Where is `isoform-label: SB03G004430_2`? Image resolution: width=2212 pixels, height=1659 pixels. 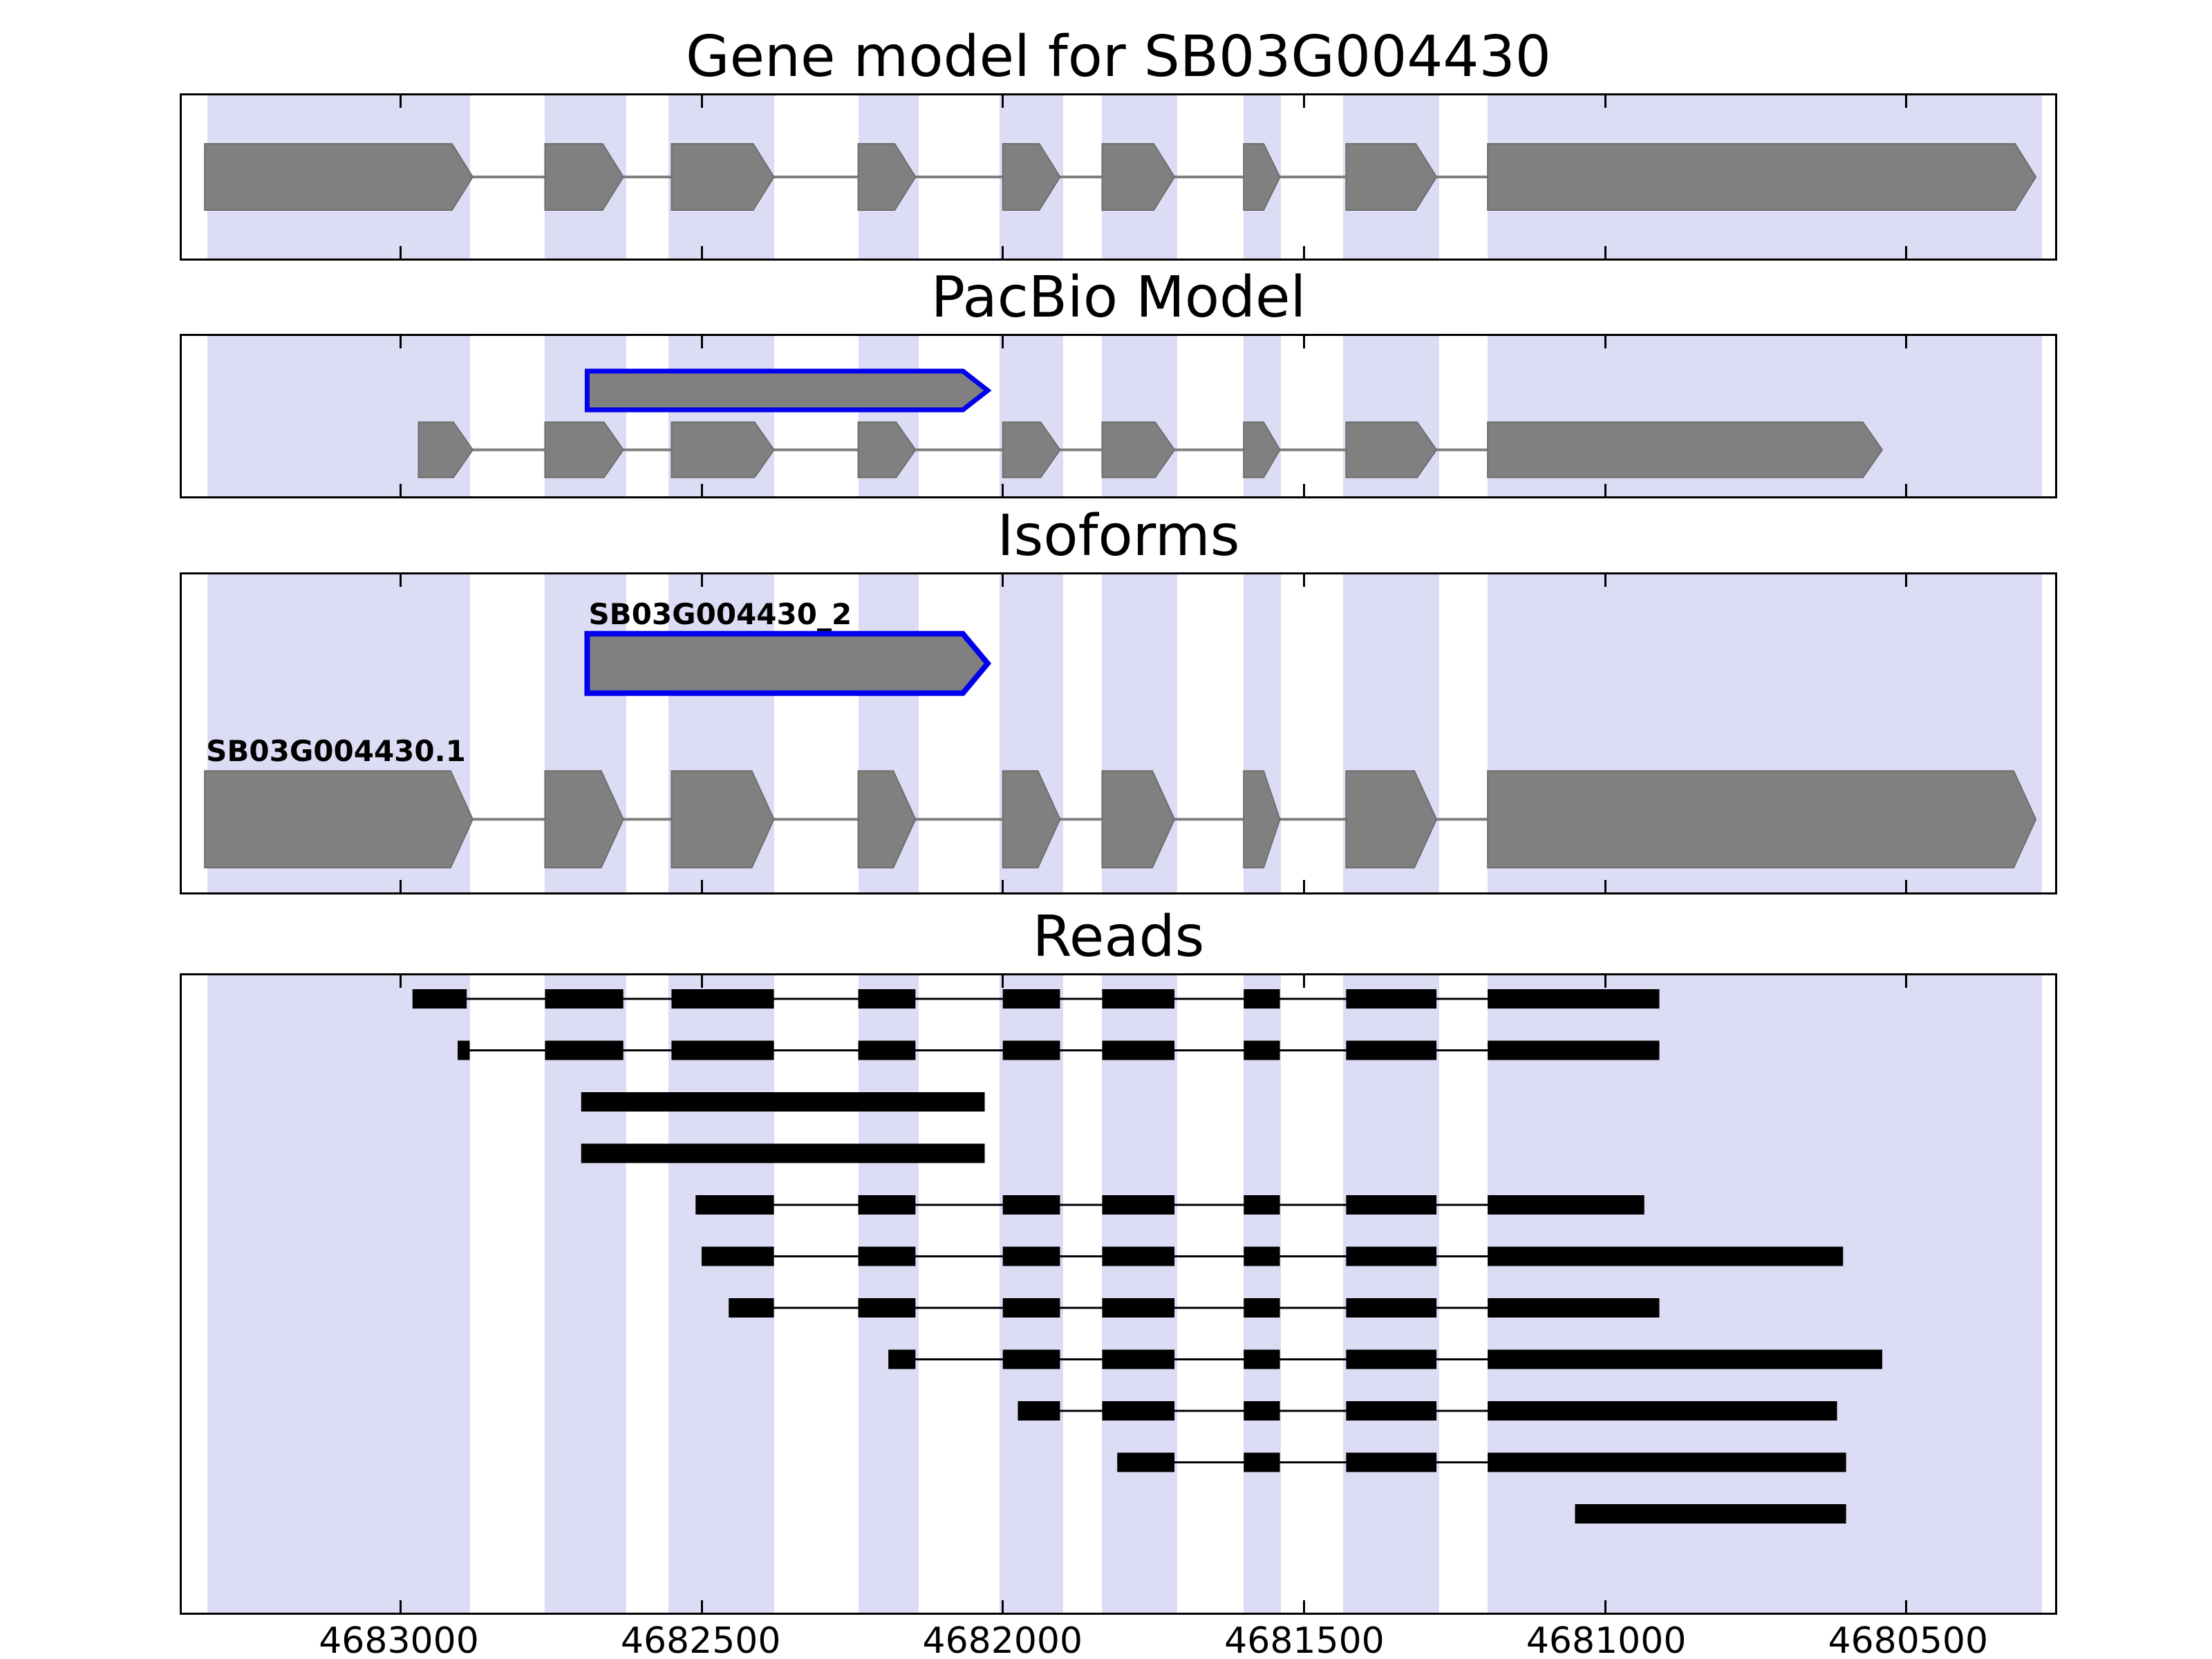
isoform-label: SB03G004430_2 is located at coordinates (720, 614).